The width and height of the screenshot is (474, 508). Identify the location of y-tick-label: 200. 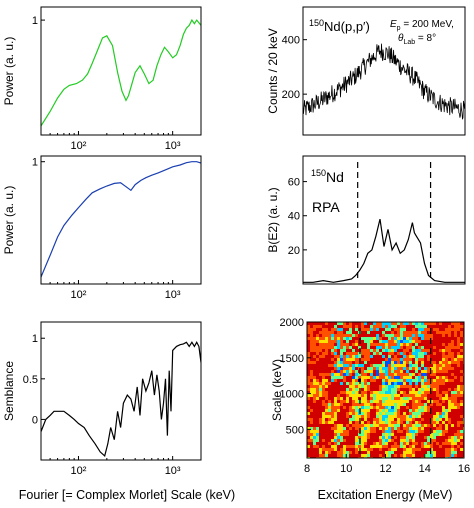
(291, 95).